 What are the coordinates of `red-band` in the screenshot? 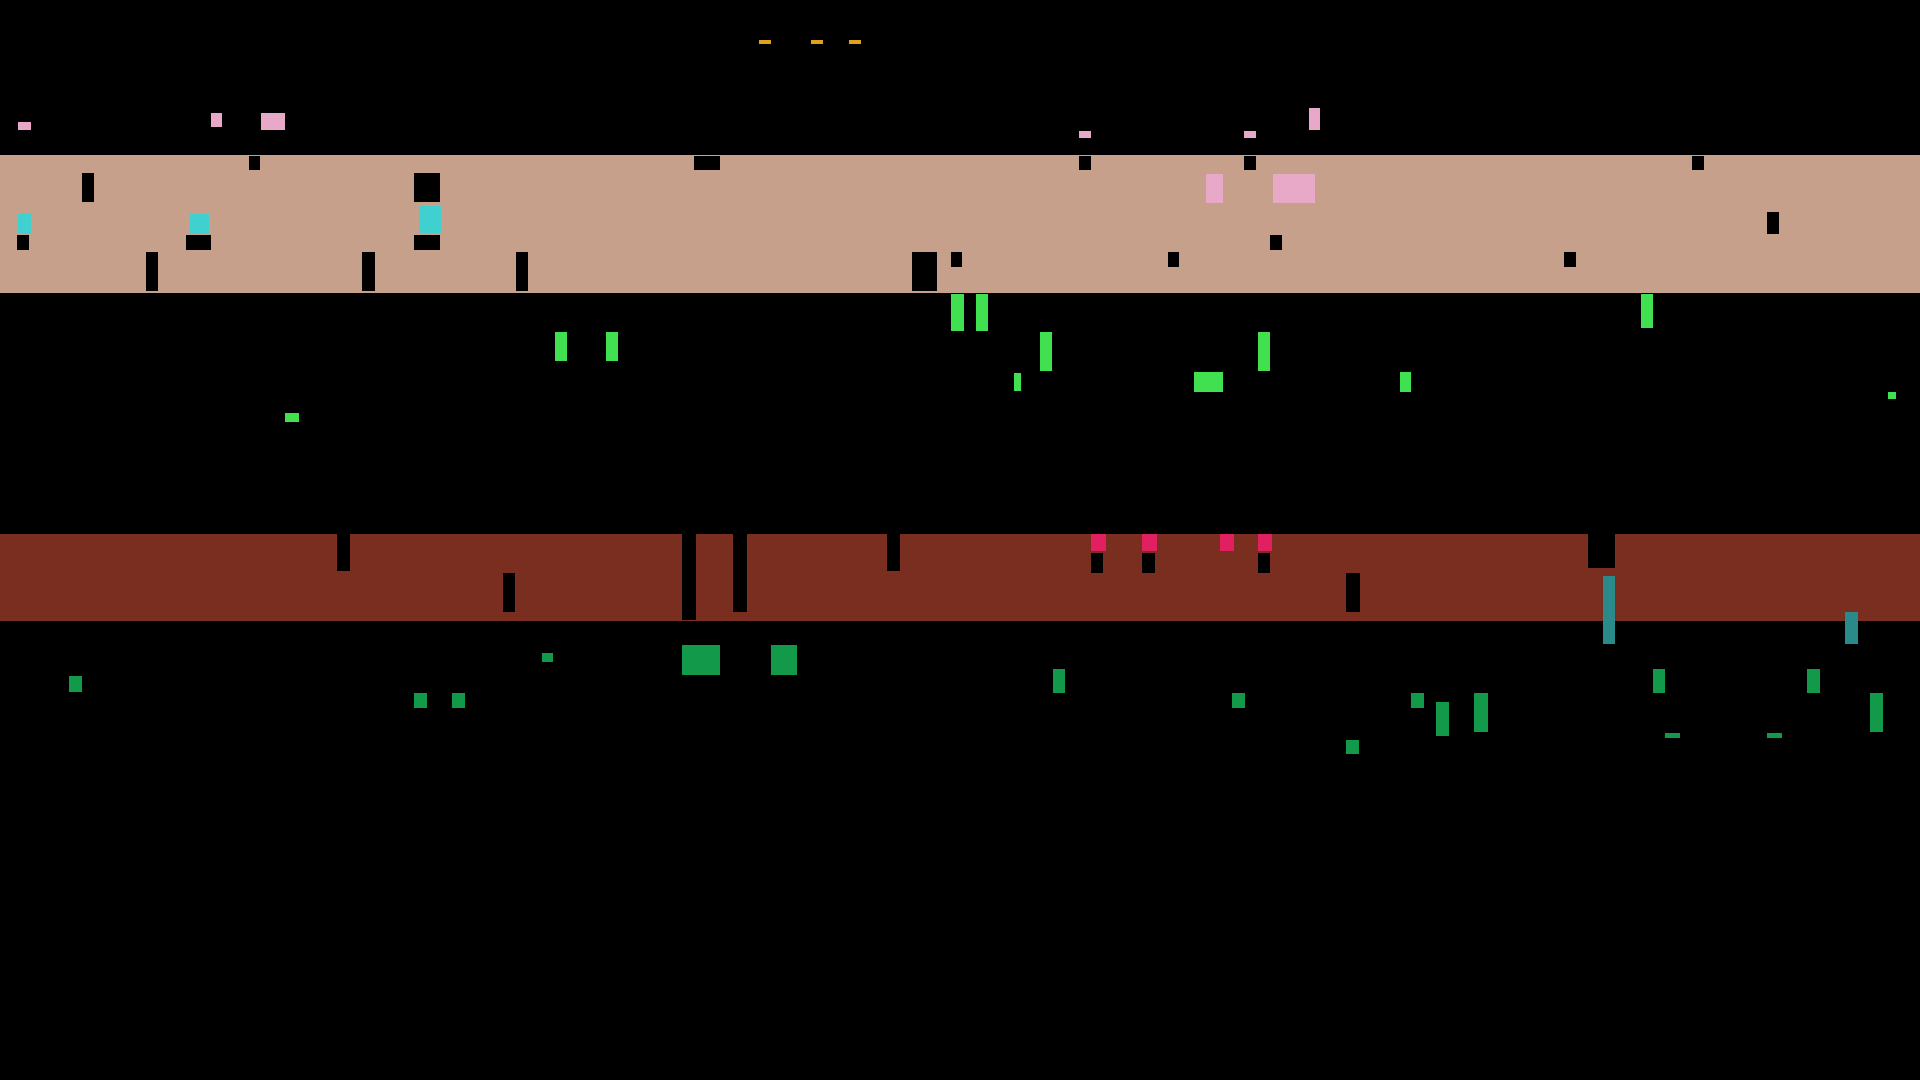 It's located at (960, 577).